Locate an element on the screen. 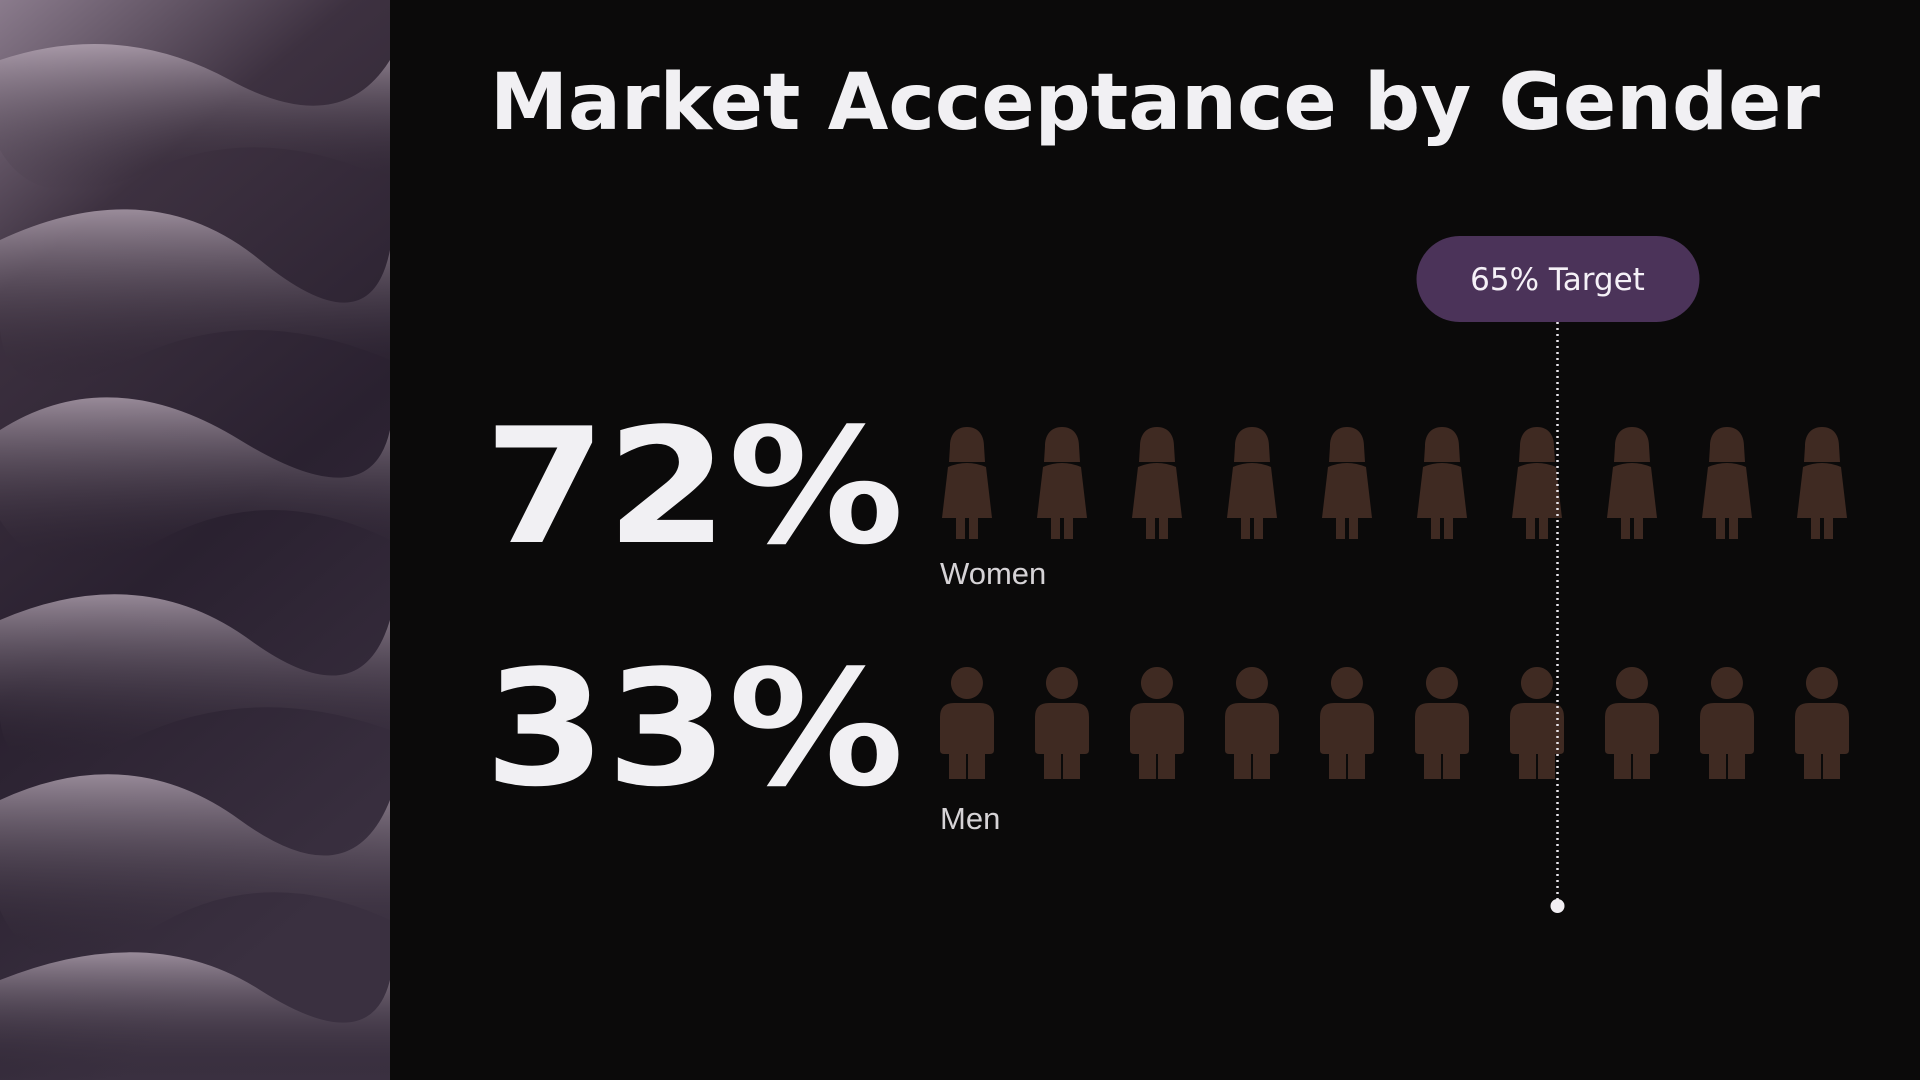  target-dot is located at coordinates (1557, 906).